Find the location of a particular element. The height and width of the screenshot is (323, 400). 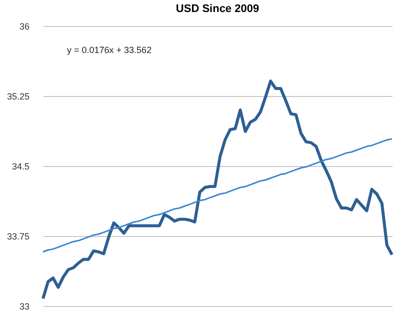

annotation: y = 0.0176x + 33.562 is located at coordinates (109, 50).